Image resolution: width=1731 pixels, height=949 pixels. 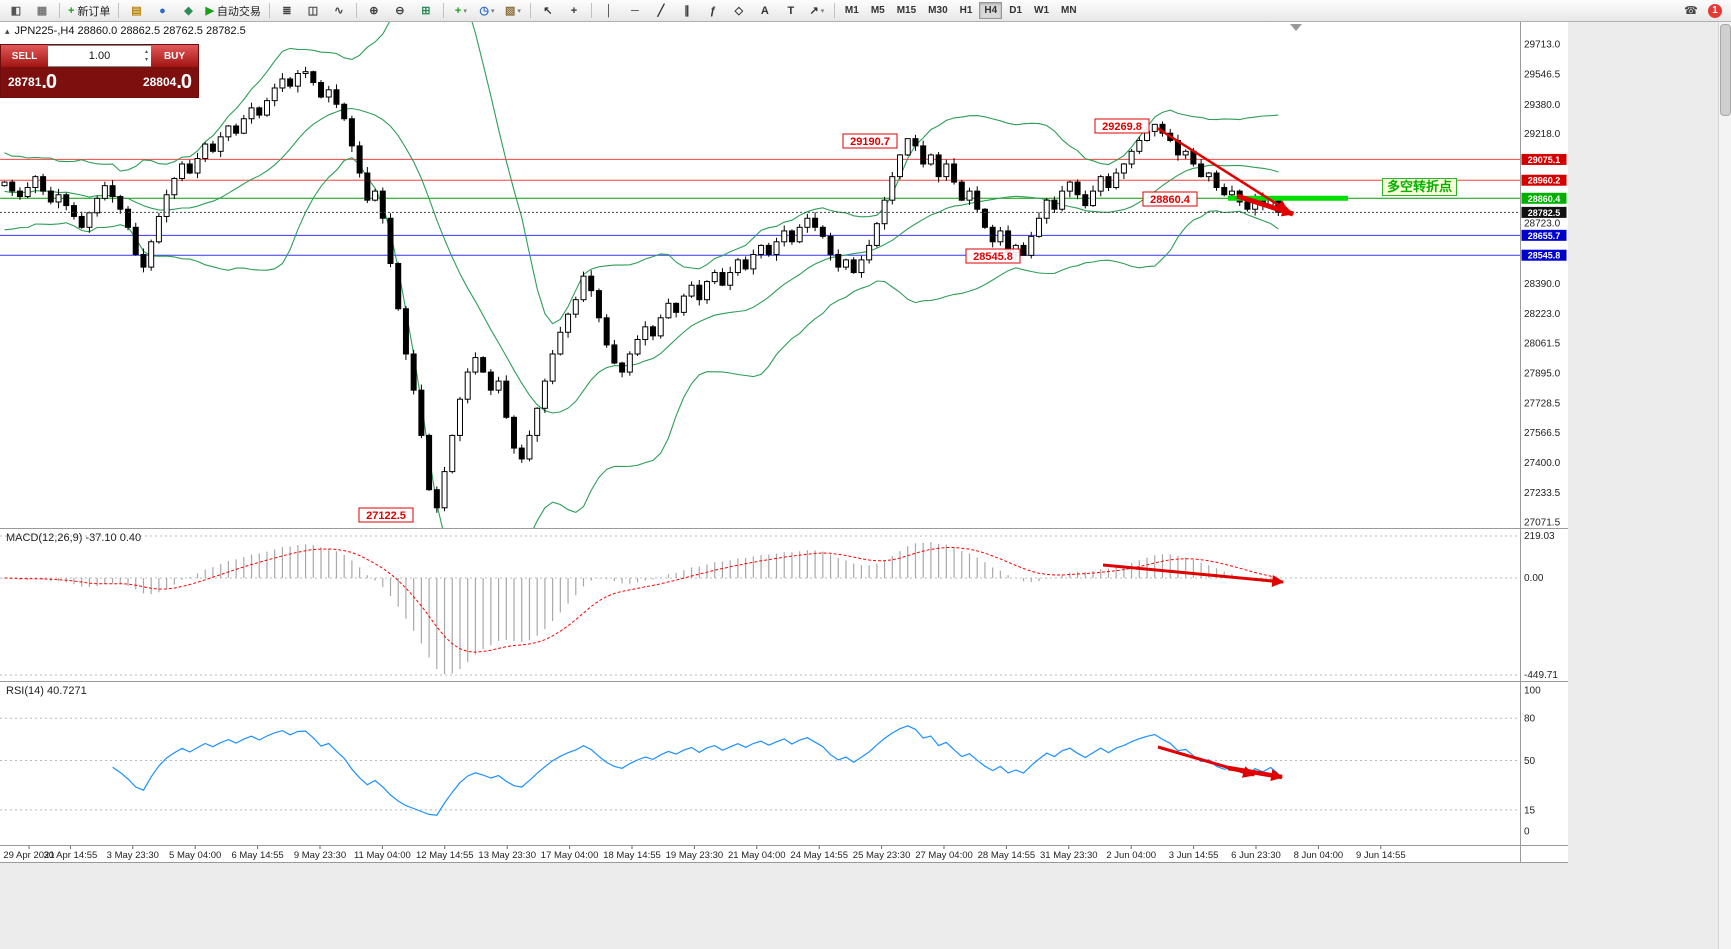 What do you see at coordinates (386, 515) in the screenshot?
I see `price-label-27122.5: 27122.5` at bounding box center [386, 515].